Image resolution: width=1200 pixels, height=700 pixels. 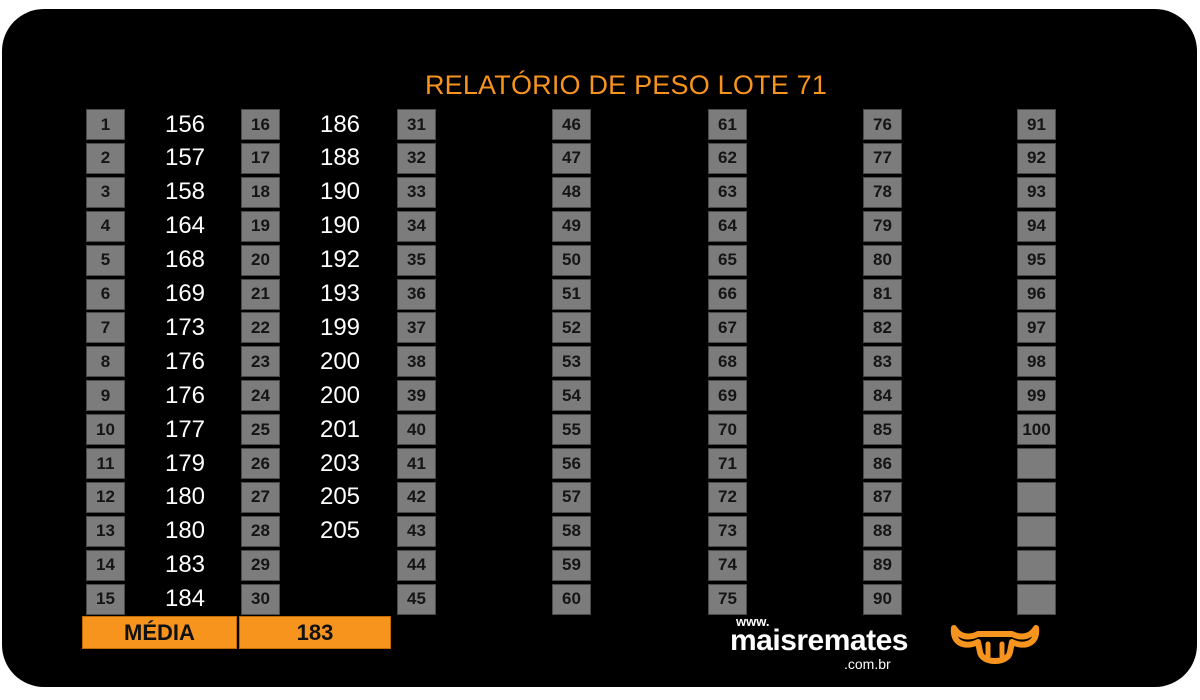 I want to click on animal-number-cell: 58, so click(x=571, y=531).